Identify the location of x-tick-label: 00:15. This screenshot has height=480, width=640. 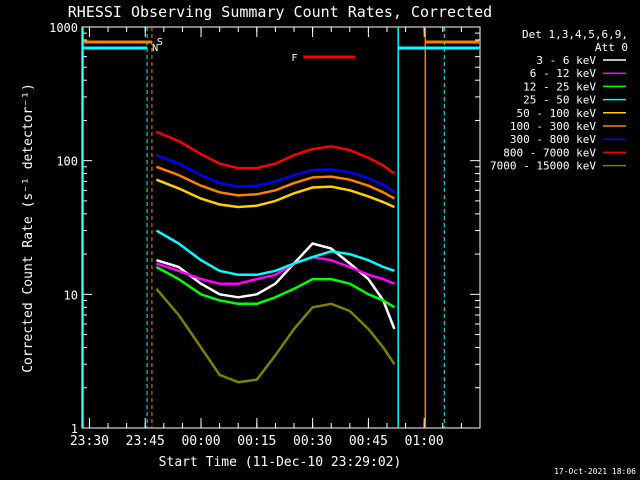
(256, 441).